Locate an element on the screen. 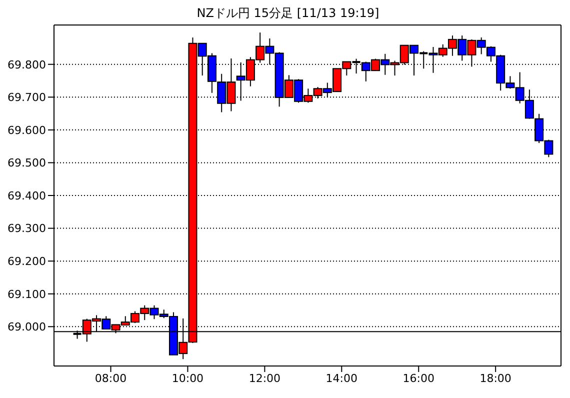 The width and height of the screenshot is (570, 398). y-tick-label: 69.800 is located at coordinates (27, 65).